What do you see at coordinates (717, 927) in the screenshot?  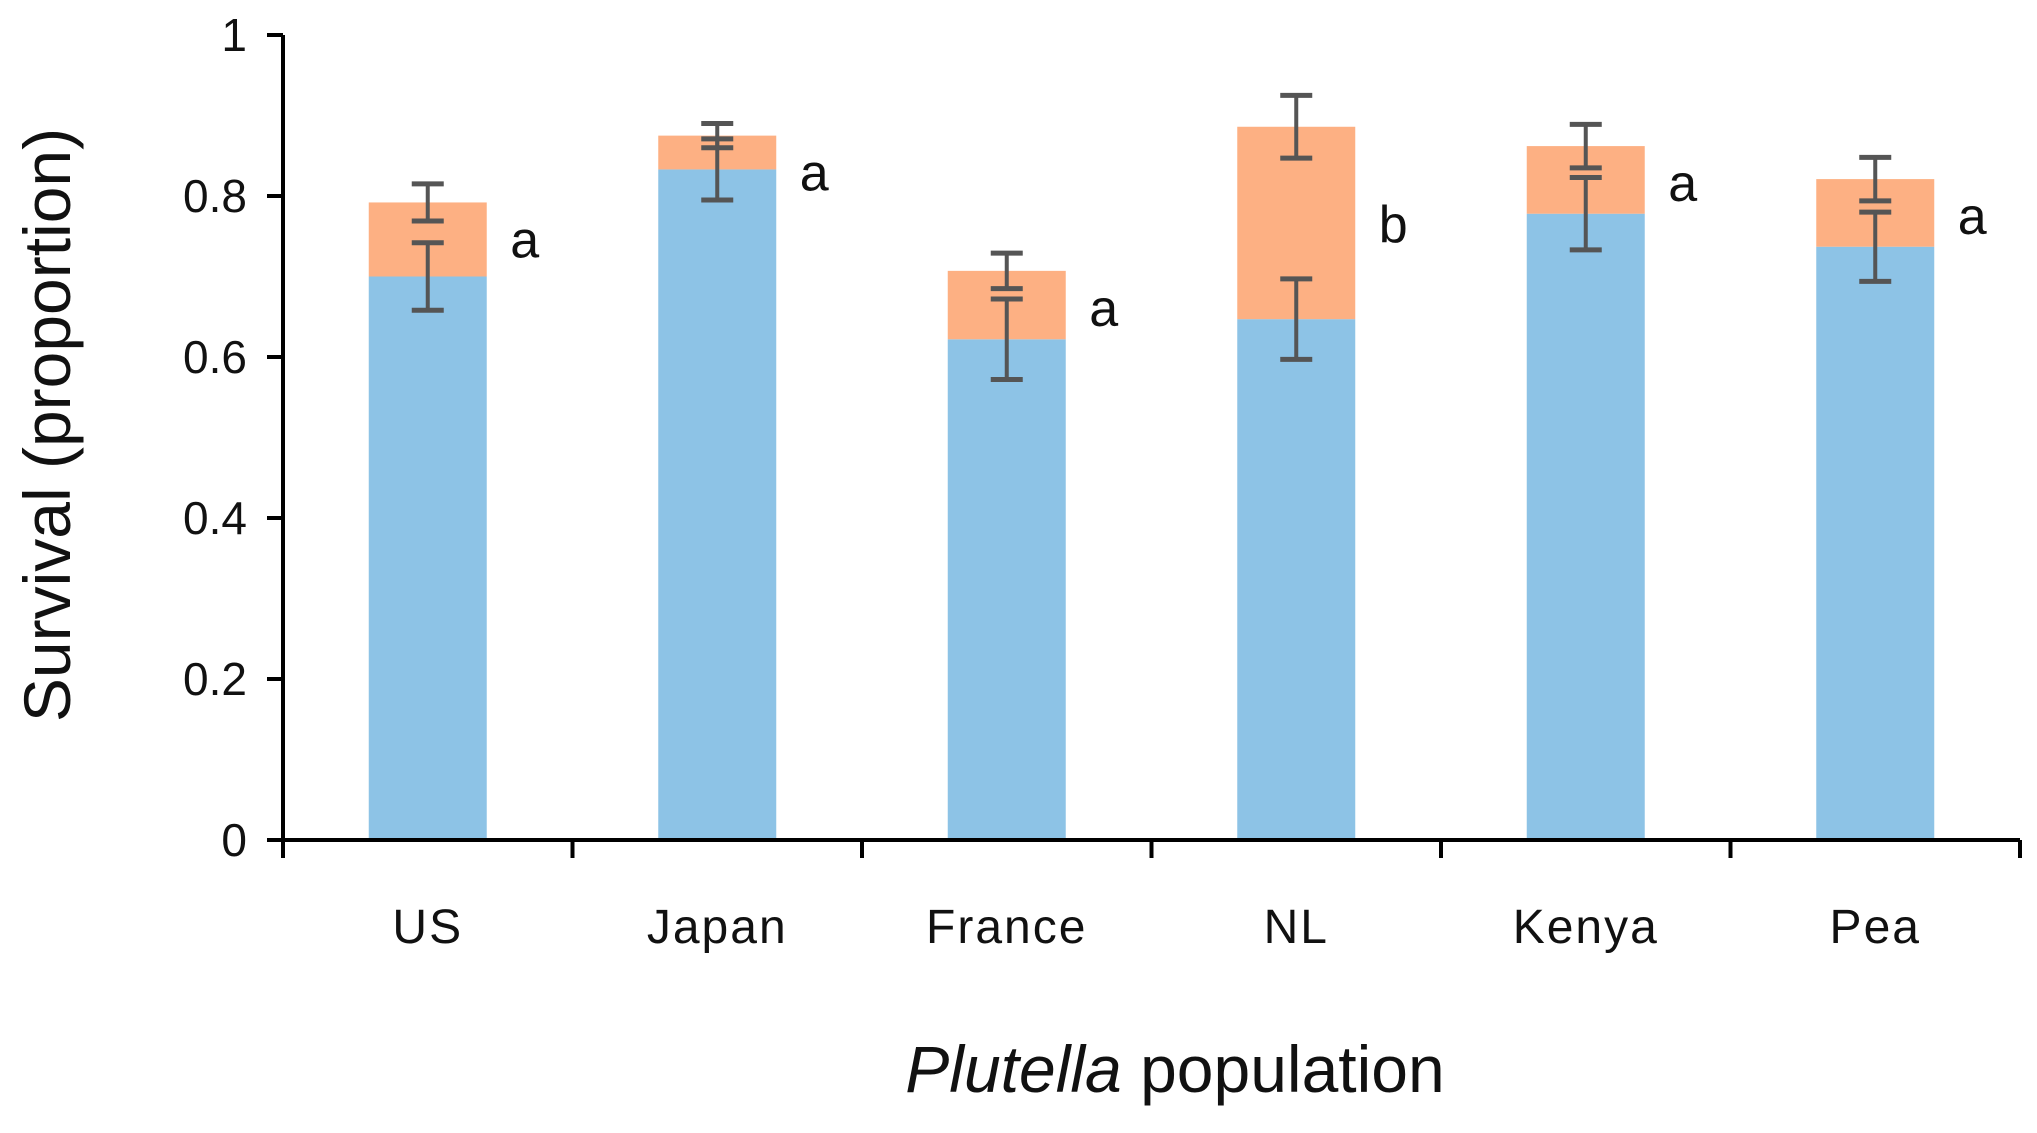 I see `x-tick-label-japan: Japan` at bounding box center [717, 927].